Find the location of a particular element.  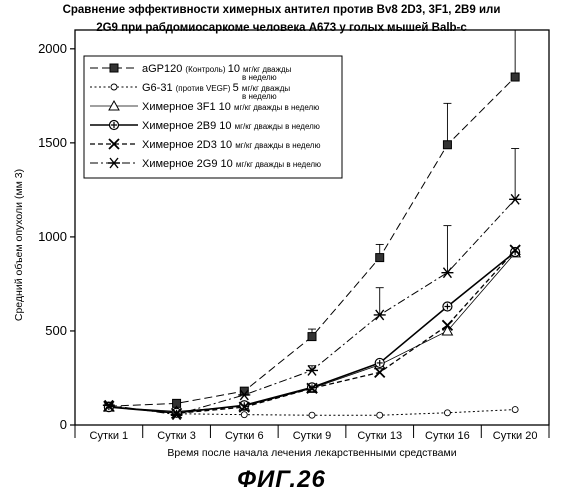

x-tick-label: Сутки 6 is located at coordinates (244, 436).